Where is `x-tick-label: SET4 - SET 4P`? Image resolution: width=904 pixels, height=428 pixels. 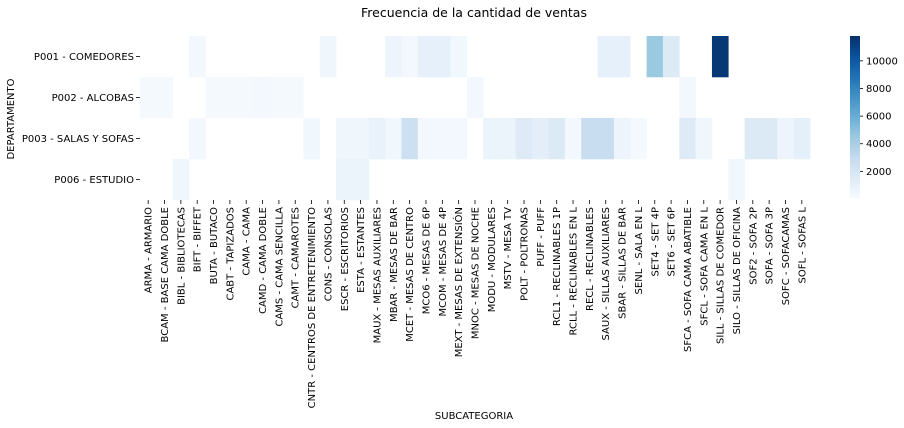 x-tick-label: SET4 - SET 4P is located at coordinates (655, 241).